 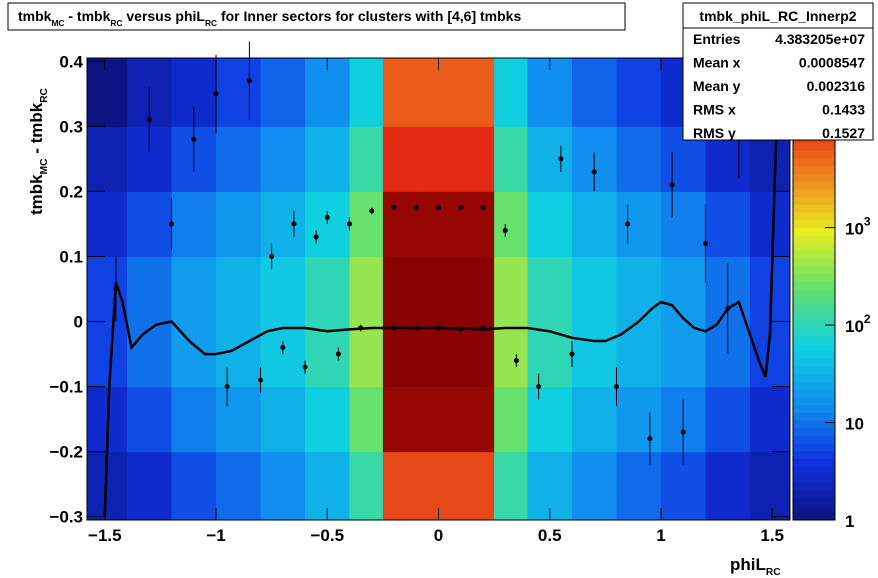 What do you see at coordinates (660, 535) in the screenshot?
I see `x-tick-label: 1` at bounding box center [660, 535].